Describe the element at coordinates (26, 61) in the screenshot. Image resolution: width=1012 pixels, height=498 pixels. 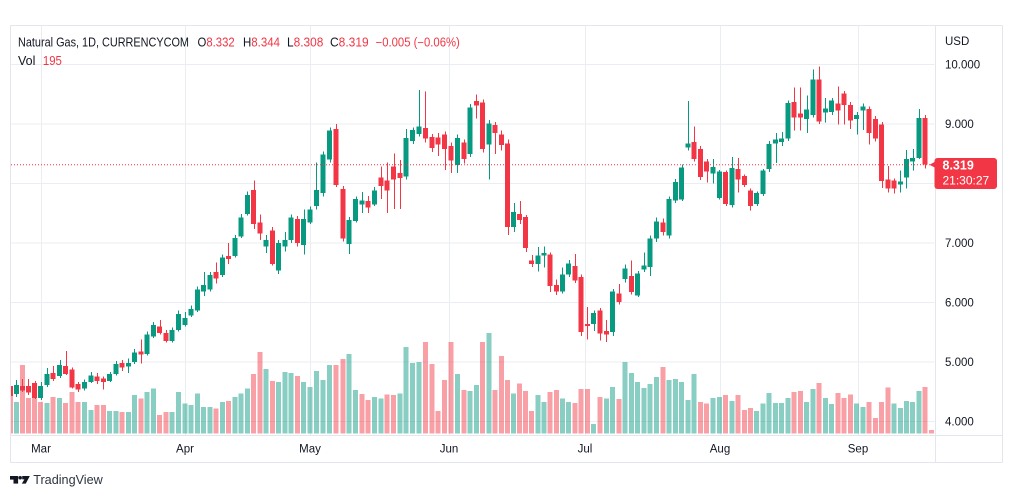
I see `svg-text: Vol` at that location.